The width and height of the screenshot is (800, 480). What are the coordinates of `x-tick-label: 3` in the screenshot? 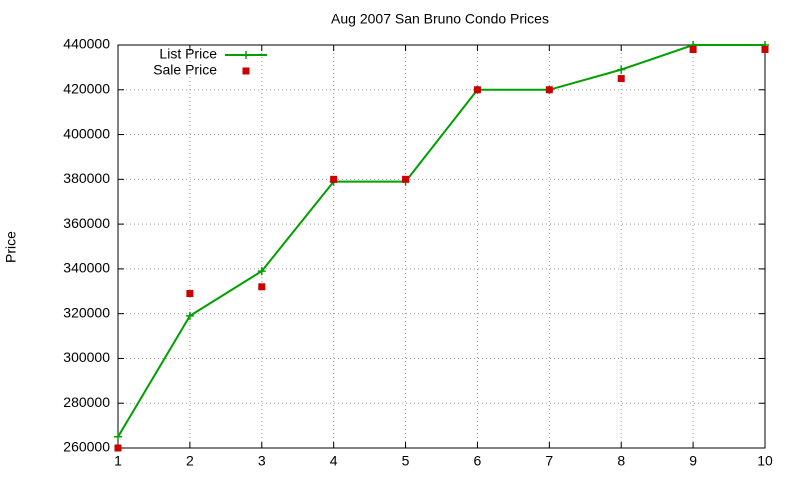 It's located at (262, 461).